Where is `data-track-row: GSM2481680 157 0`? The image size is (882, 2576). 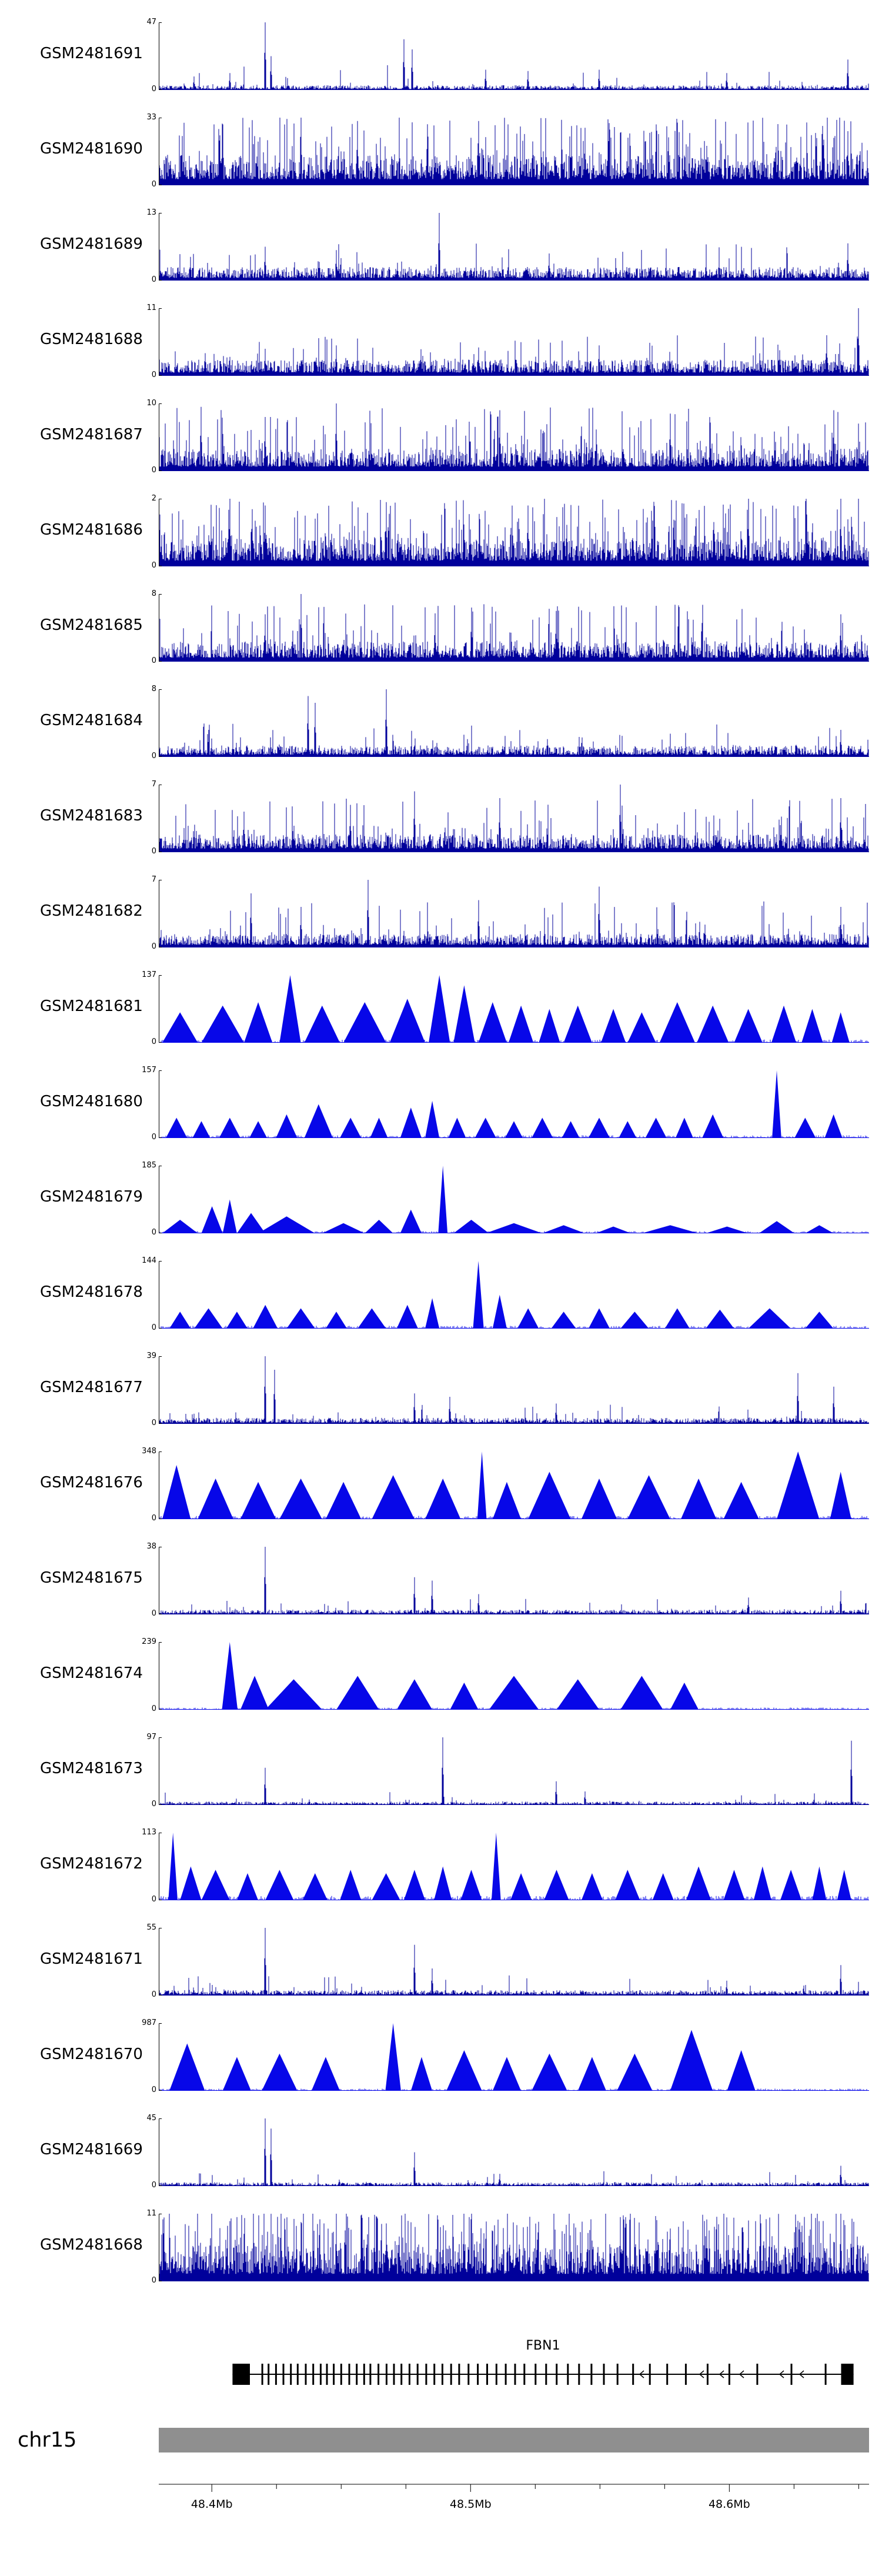 data-track-row: GSM2481680 157 0 is located at coordinates (441, 1113).